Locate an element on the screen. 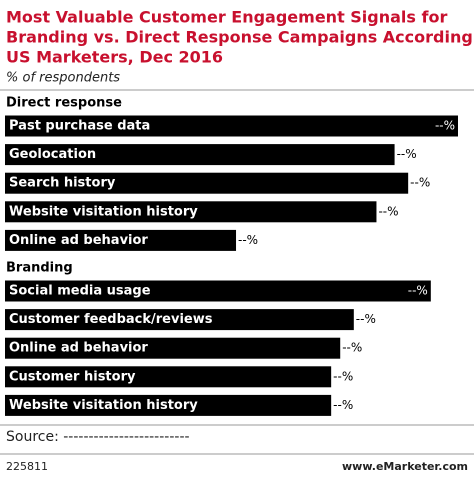 This screenshot has width=474, height=484. category-label: Social media usage is located at coordinates (80, 291).